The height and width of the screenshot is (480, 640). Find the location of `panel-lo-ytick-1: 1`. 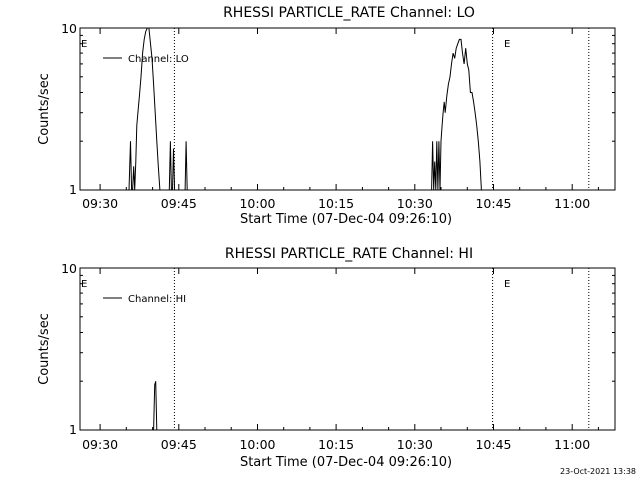

panel-lo-ytick-1: 1 is located at coordinates (73, 189).